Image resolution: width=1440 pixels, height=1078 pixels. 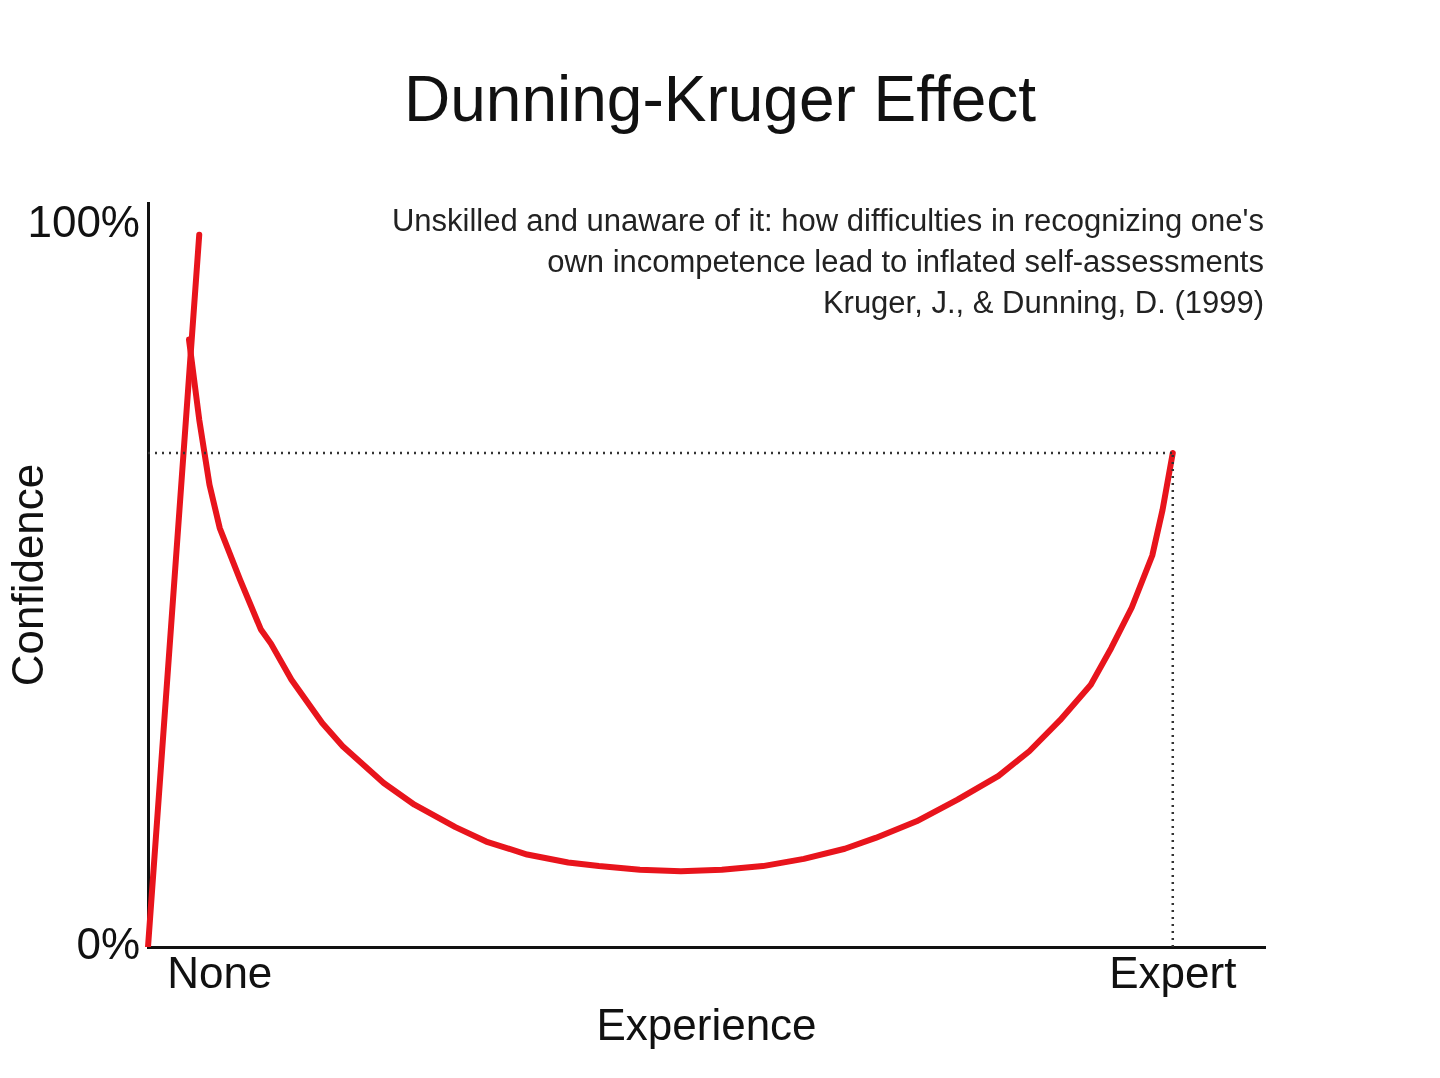 What do you see at coordinates (1173, 972) in the screenshot?
I see `x-tick-label: Expert` at bounding box center [1173, 972].